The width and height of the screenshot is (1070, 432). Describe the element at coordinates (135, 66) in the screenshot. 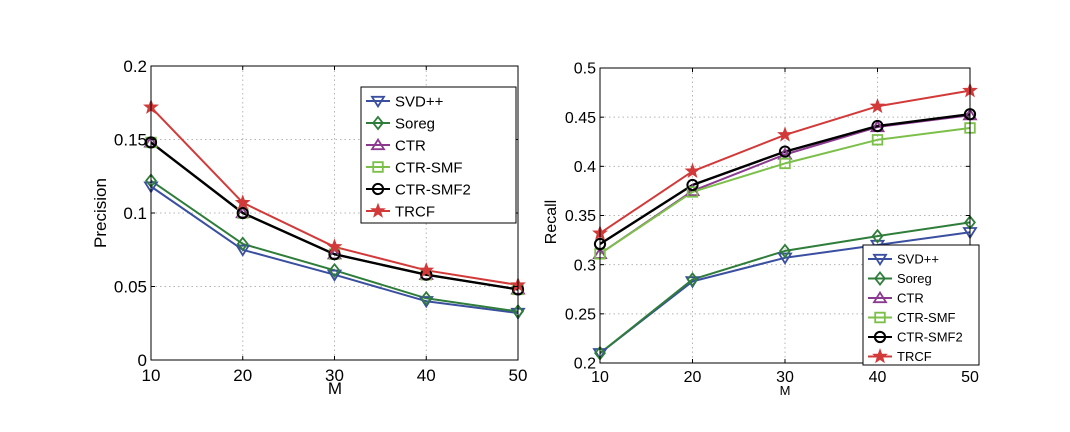

I see `precision-y-tick-label: 0.2` at that location.